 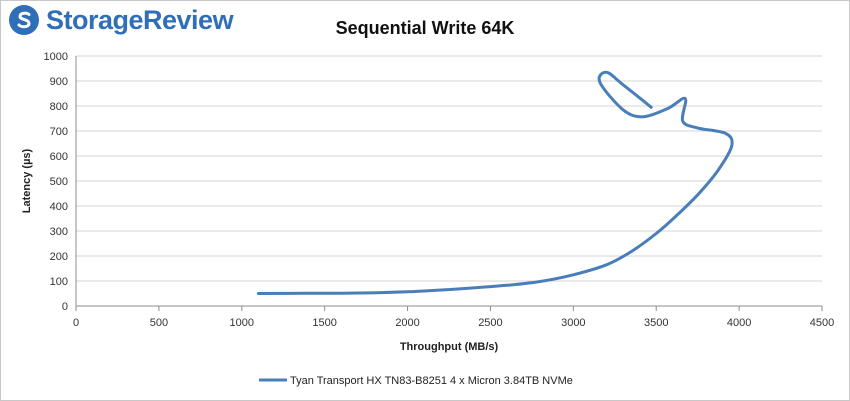 What do you see at coordinates (822, 323) in the screenshot?
I see `x-tick-label: 4500` at bounding box center [822, 323].